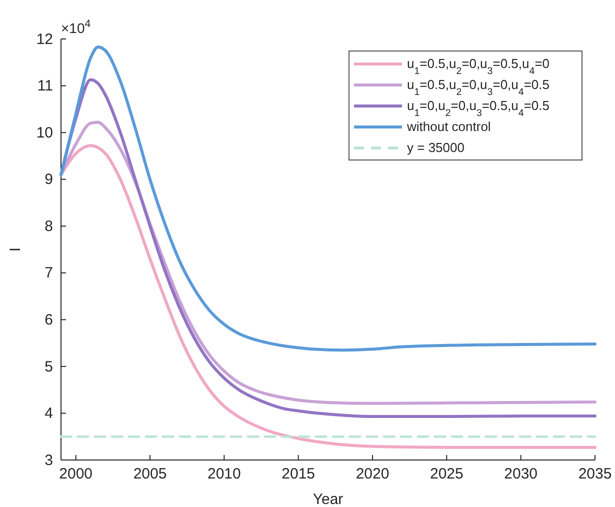  I want to click on x-tick-label: 2025, so click(447, 474).